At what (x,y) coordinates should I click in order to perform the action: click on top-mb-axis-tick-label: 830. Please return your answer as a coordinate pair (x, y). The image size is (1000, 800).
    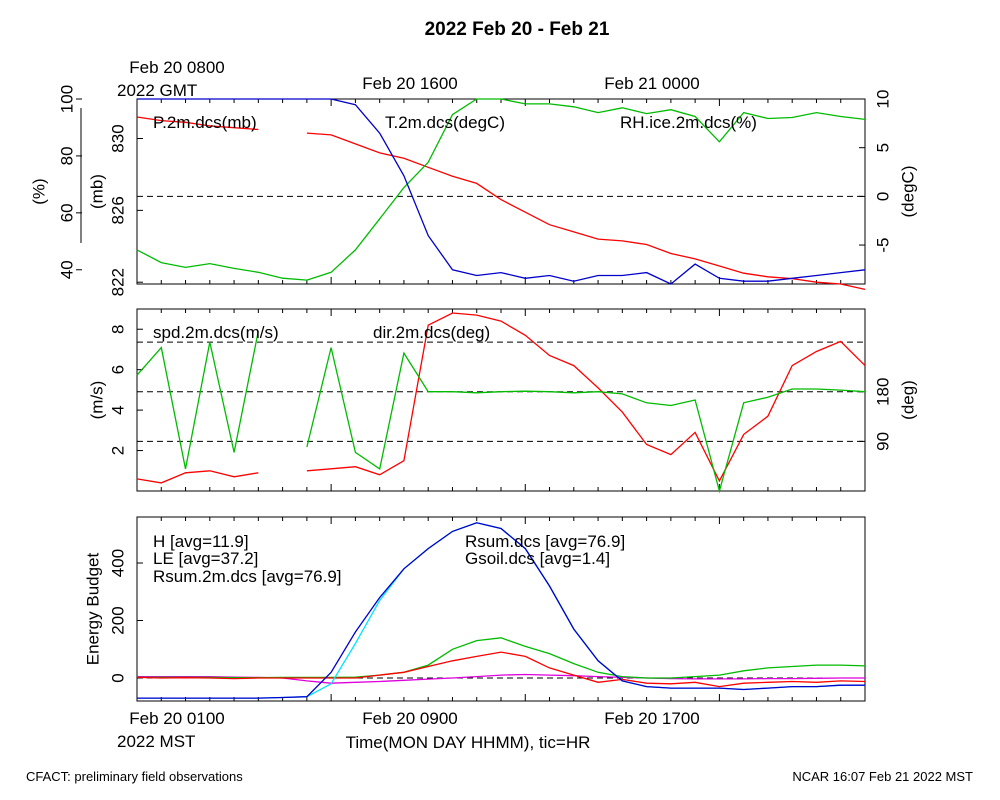
    Looking at the image, I should click on (117, 138).